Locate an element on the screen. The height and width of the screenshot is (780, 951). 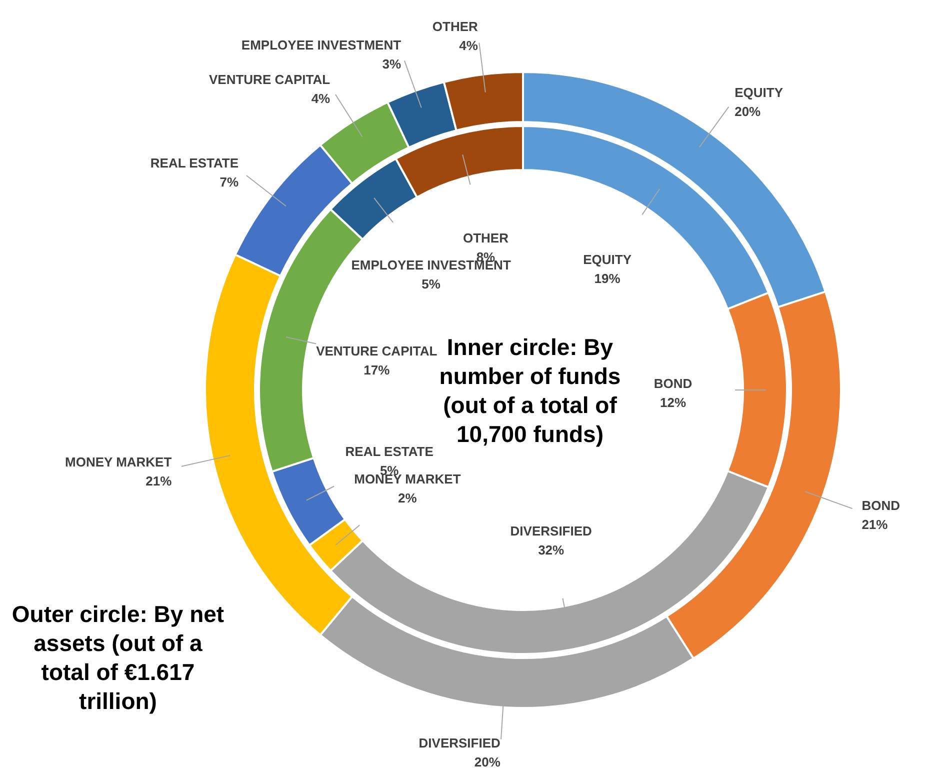
data-label: 19% is located at coordinates (607, 278).